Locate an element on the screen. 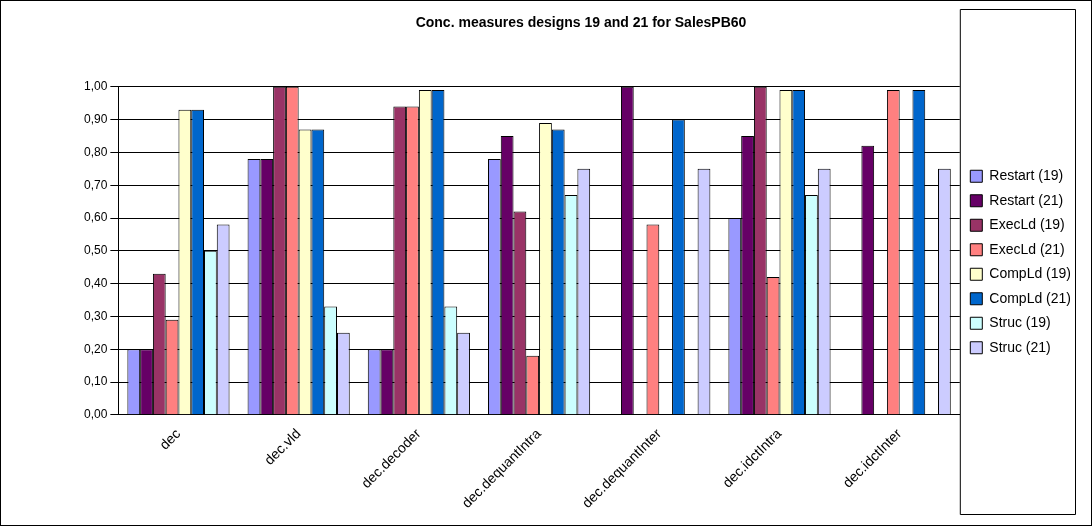 Image resolution: width=1092 pixels, height=526 pixels. y-tick-label: 0,40 is located at coordinates (96, 282).